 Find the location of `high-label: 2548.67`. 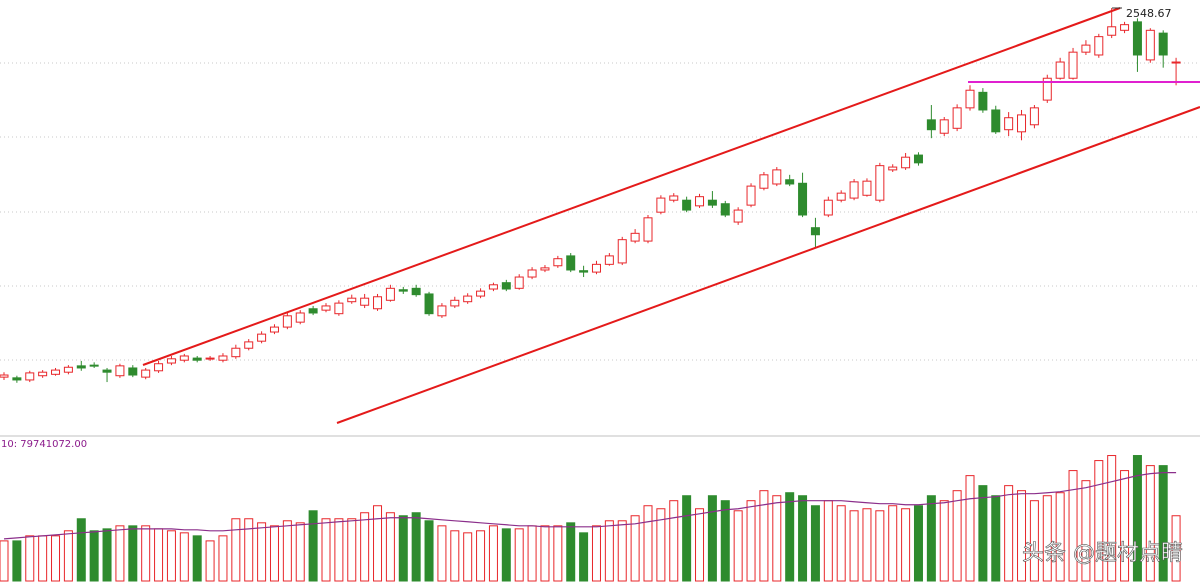

high-label: 2548.67 is located at coordinates (1149, 13).